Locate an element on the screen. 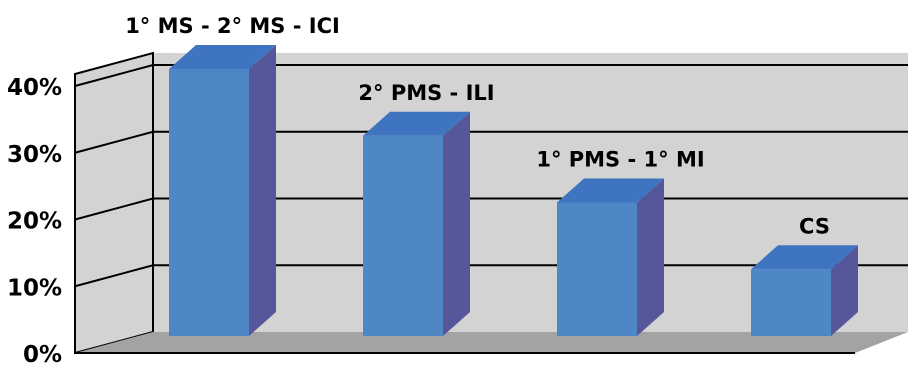 The height and width of the screenshot is (367, 908). floor is located at coordinates (491, 342).